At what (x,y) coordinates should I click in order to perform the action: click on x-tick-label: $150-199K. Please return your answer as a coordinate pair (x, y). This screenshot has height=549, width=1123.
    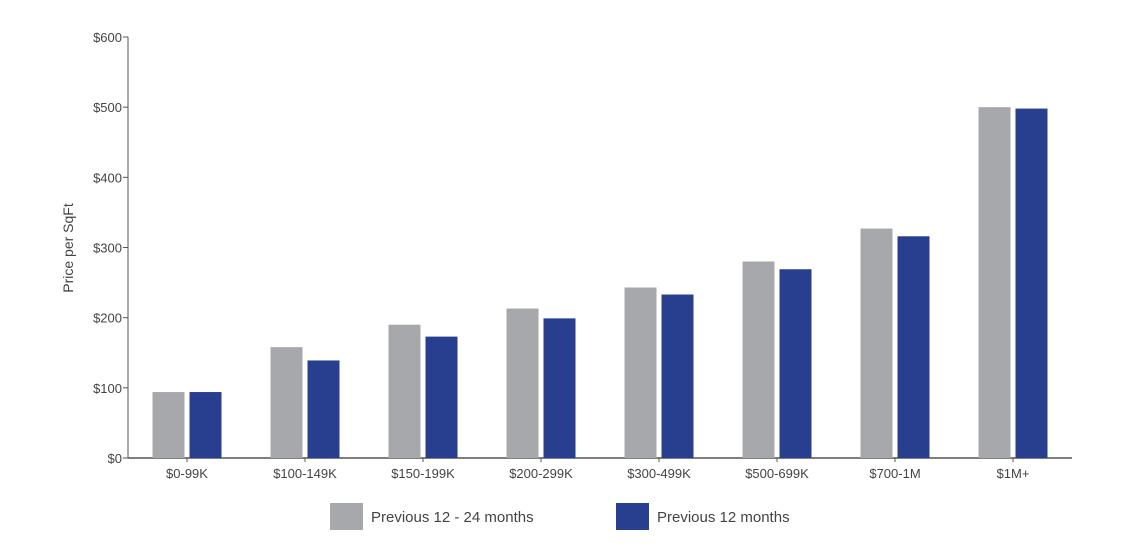
    Looking at the image, I should click on (423, 473).